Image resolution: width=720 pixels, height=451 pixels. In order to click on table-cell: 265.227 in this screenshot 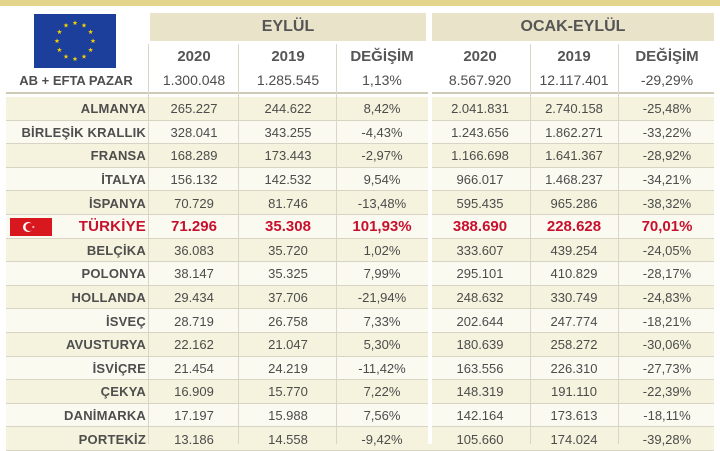, I will do `click(194, 109)`.